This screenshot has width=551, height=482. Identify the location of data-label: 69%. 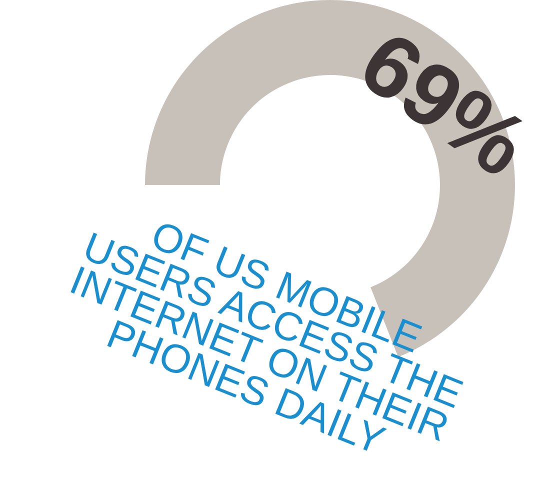
(445, 104).